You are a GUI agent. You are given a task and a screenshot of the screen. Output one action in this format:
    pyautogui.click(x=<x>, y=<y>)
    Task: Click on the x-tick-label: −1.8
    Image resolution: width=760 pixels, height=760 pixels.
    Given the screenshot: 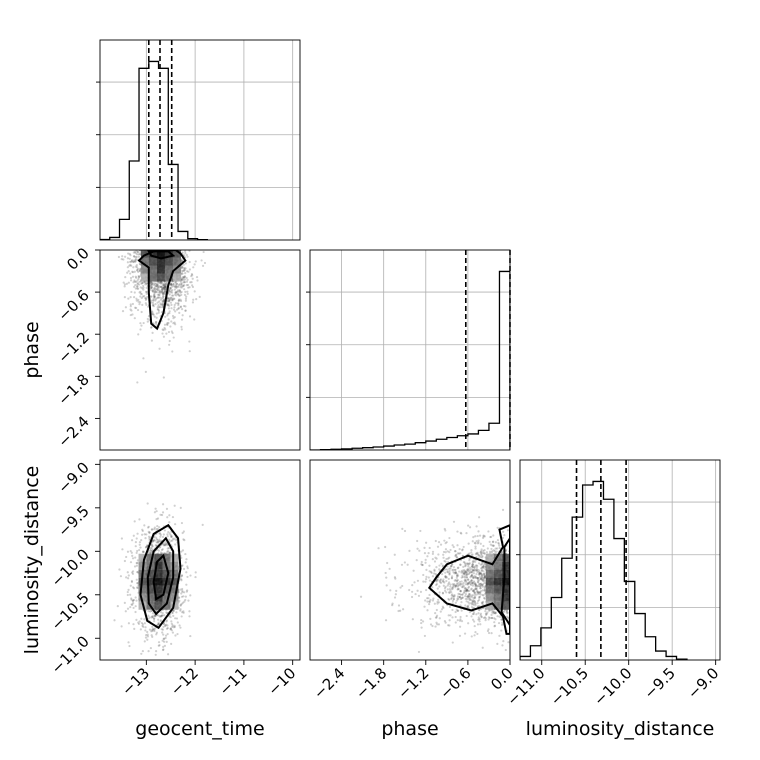 What is the action you would take?
    pyautogui.click(x=371, y=683)
    